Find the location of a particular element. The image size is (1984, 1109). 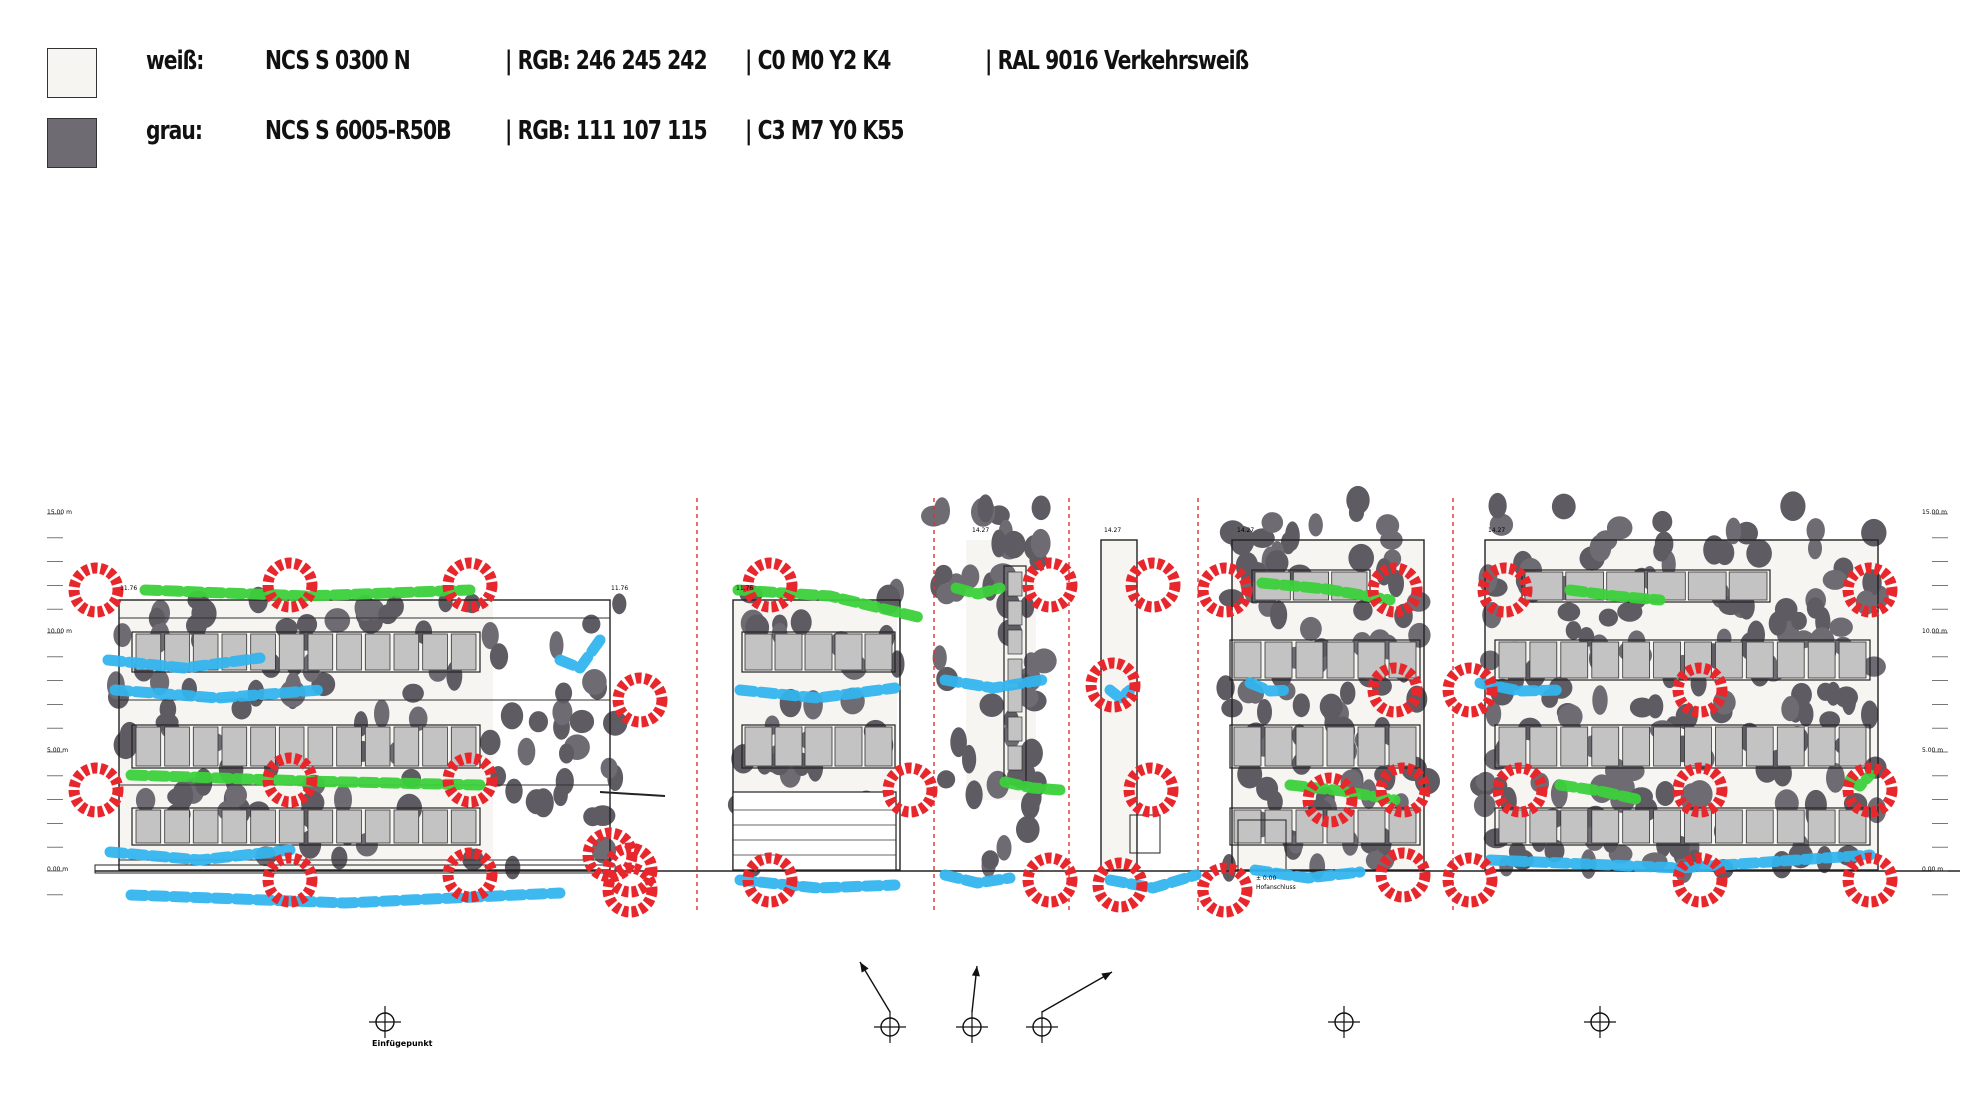

legend-white-rgb: | RGB: 246 245 242 is located at coordinates (606, 61).